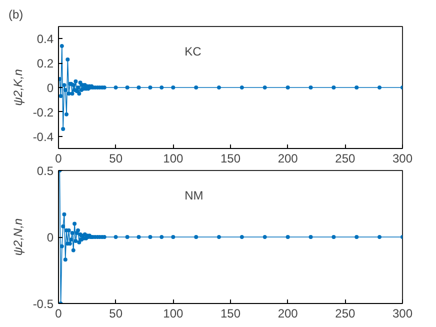  I want to click on y-axis-title: ψ2,N,n, so click(17, 237).